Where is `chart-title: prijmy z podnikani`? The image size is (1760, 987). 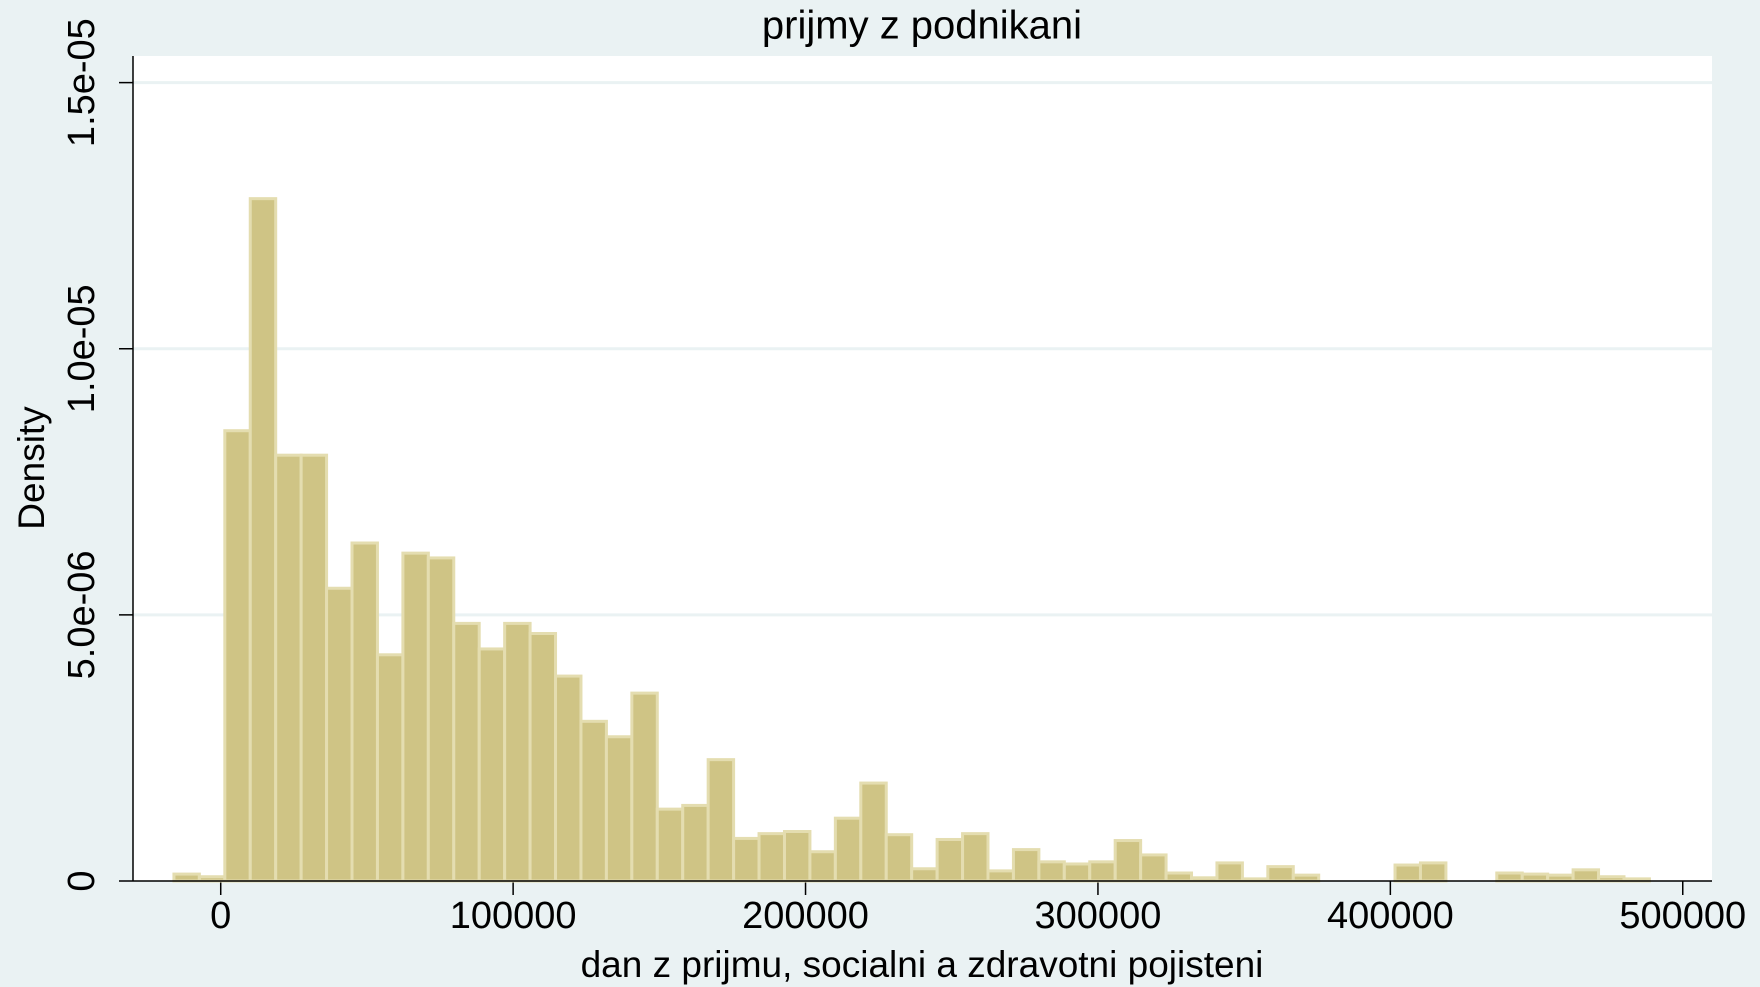
chart-title: prijmy z podnikani is located at coordinates (922, 26).